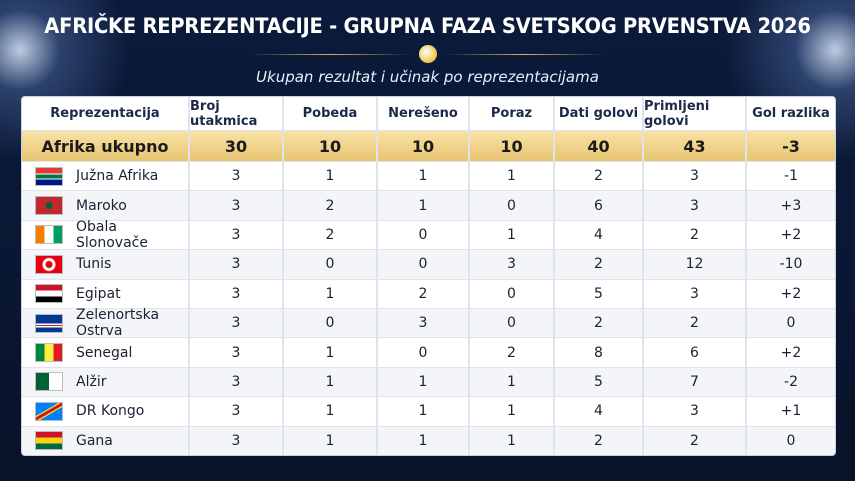 Image resolution: width=855 pixels, height=481 pixels. I want to click on stat-cell: 4, so click(598, 235).